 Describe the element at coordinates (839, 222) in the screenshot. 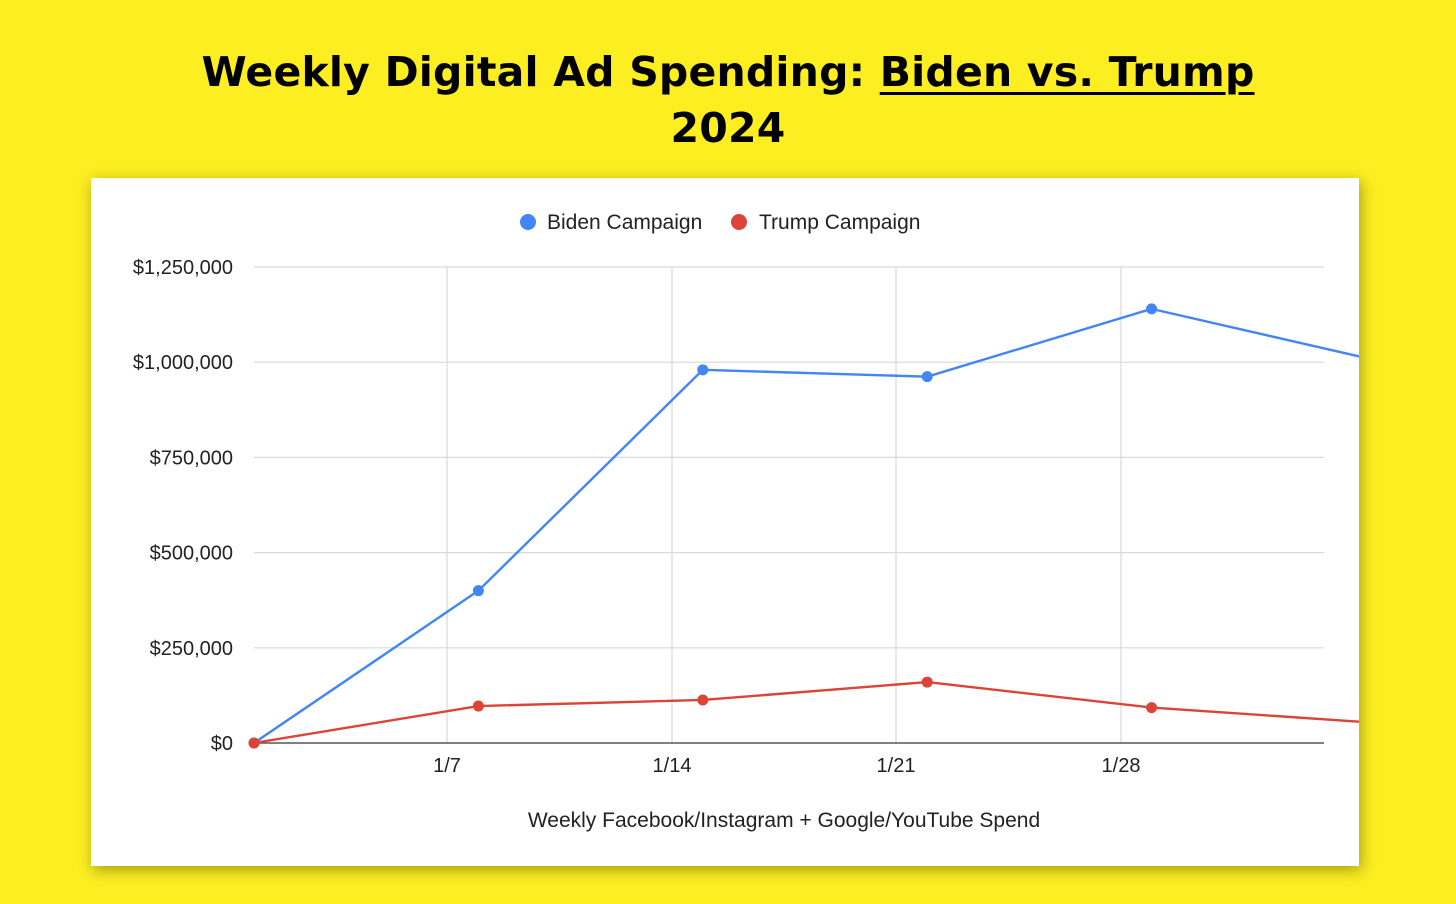

I see `trump-campaign-legend-label: Trump Campaign` at that location.